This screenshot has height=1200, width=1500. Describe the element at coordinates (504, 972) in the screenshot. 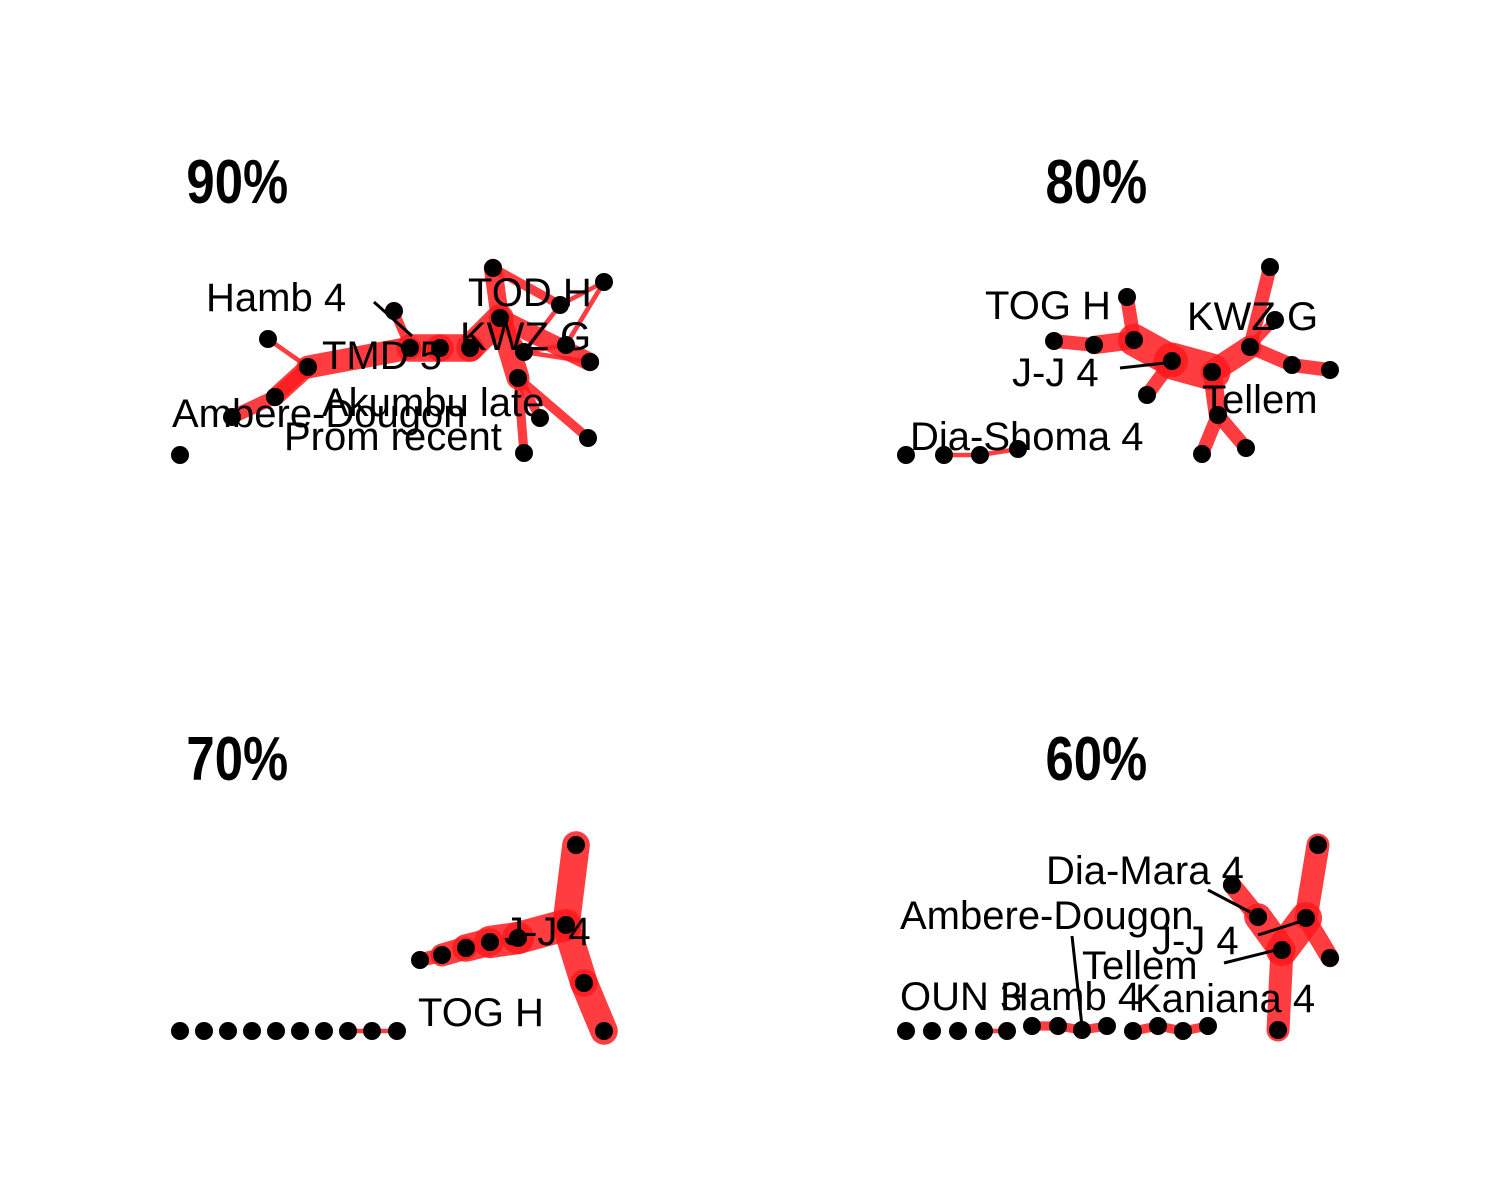

I see `labels-70: J-J 4 TOG H` at that location.